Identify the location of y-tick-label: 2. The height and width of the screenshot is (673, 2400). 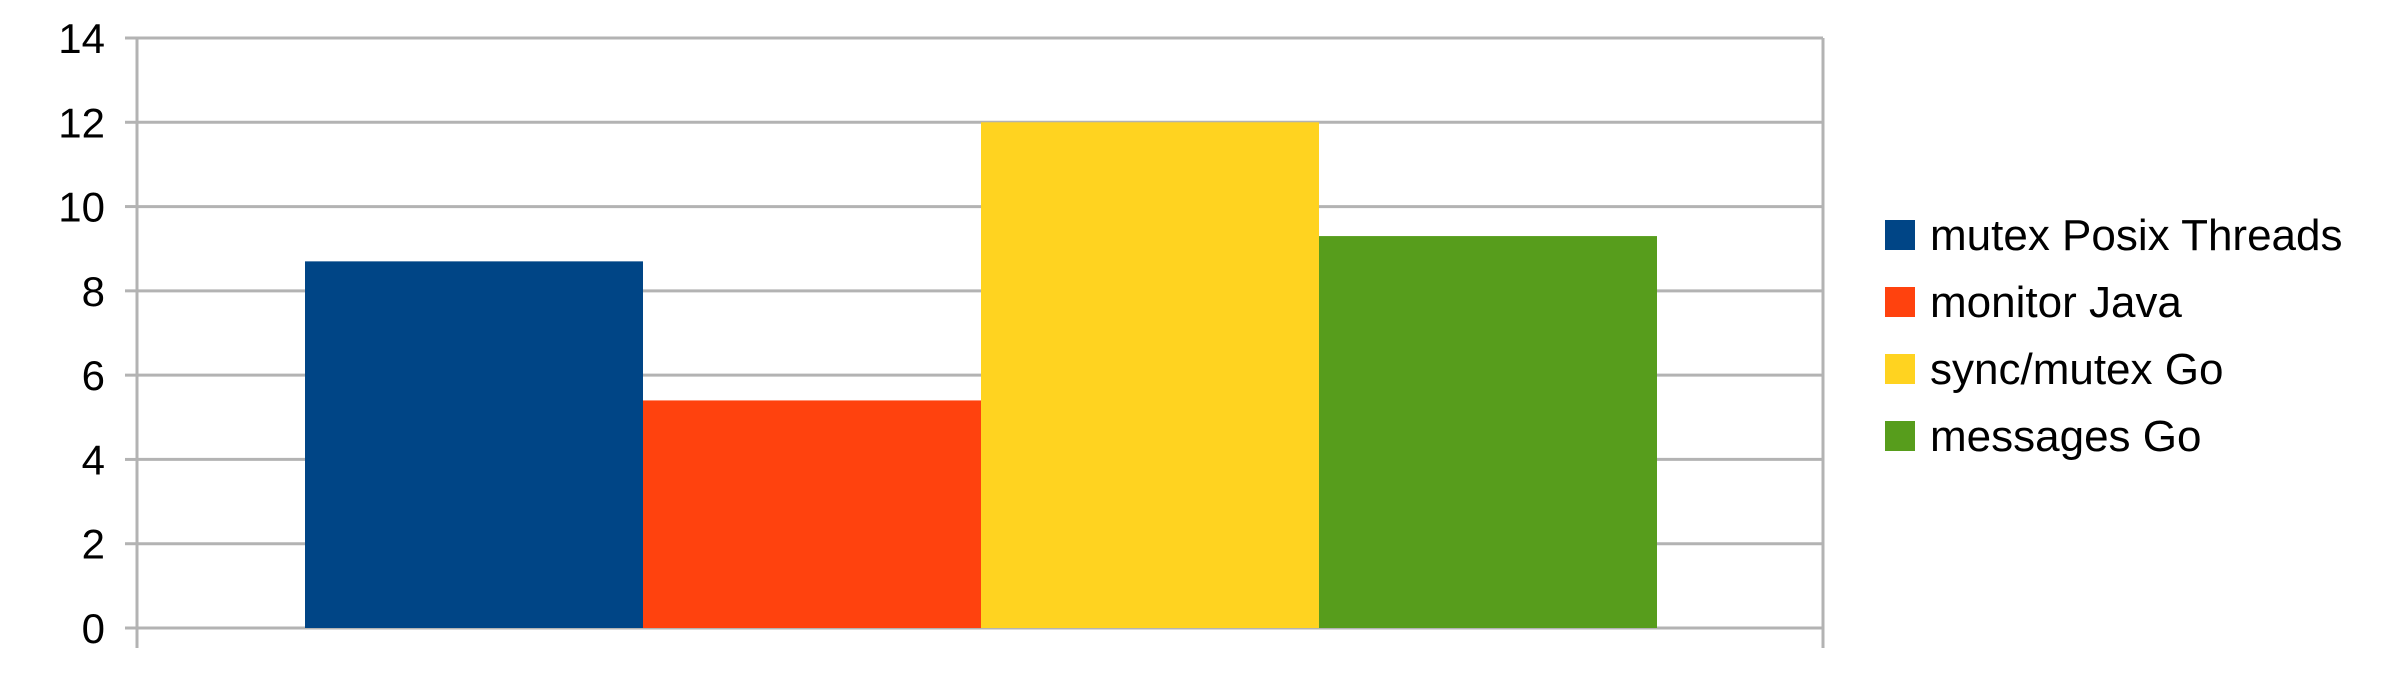
(93, 544).